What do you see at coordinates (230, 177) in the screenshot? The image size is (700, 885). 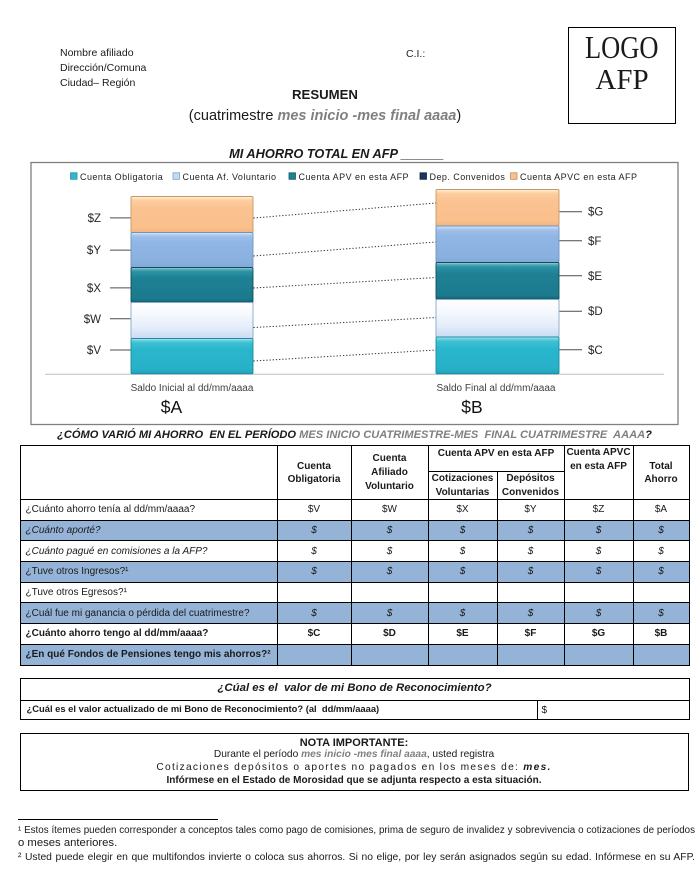 I see `svg-text: Cuenta Af. Voluntario` at bounding box center [230, 177].